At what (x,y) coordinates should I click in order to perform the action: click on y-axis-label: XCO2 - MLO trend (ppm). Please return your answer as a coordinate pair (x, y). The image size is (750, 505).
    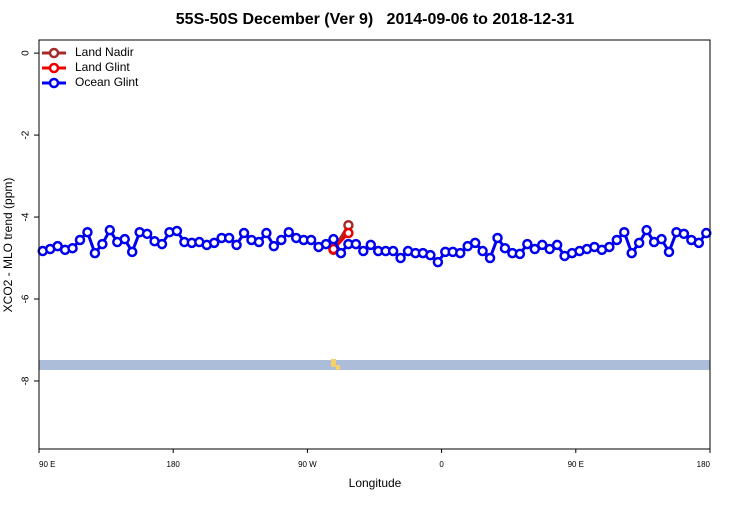
    Looking at the image, I should click on (8, 245).